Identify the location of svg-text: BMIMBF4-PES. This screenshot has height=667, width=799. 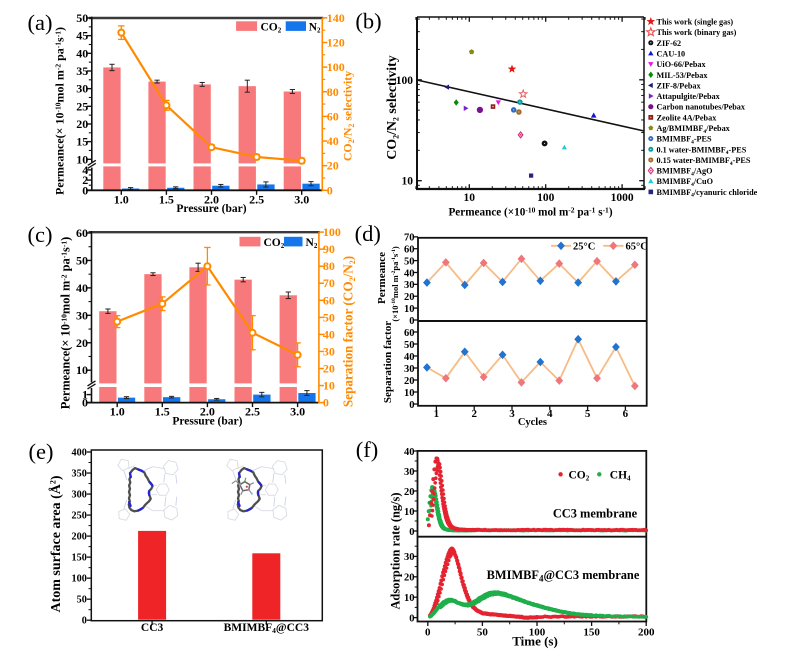
(685, 140).